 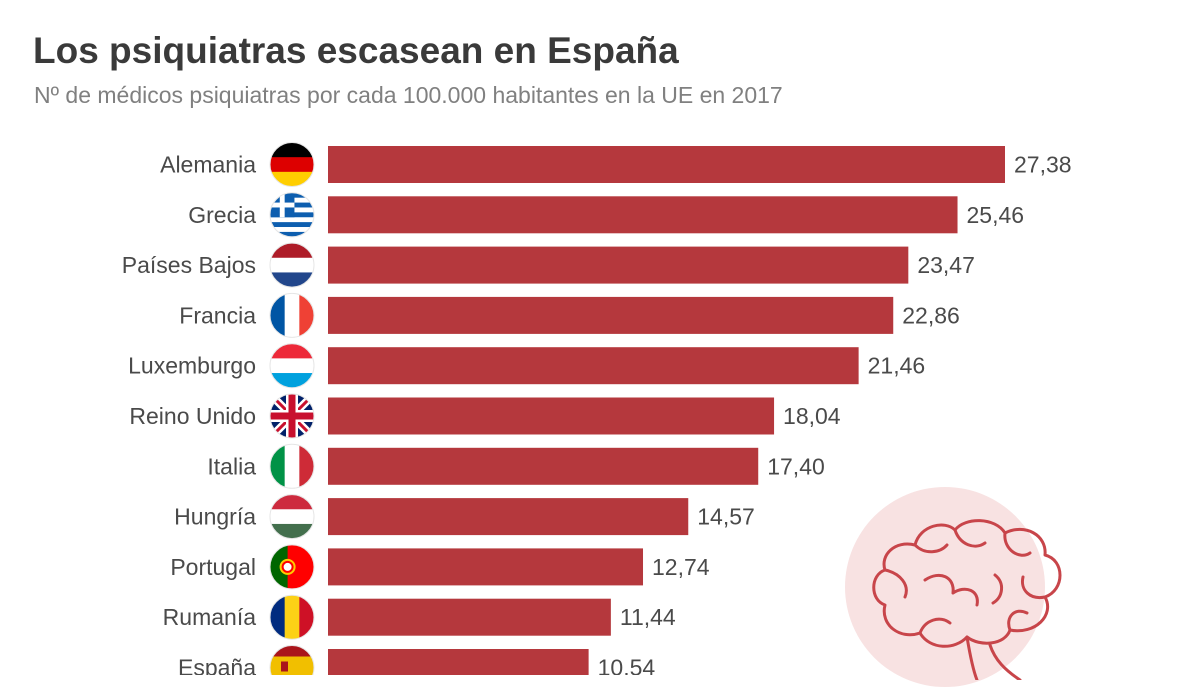 What do you see at coordinates (292, 466) in the screenshot?
I see `italy-flag-icon` at bounding box center [292, 466].